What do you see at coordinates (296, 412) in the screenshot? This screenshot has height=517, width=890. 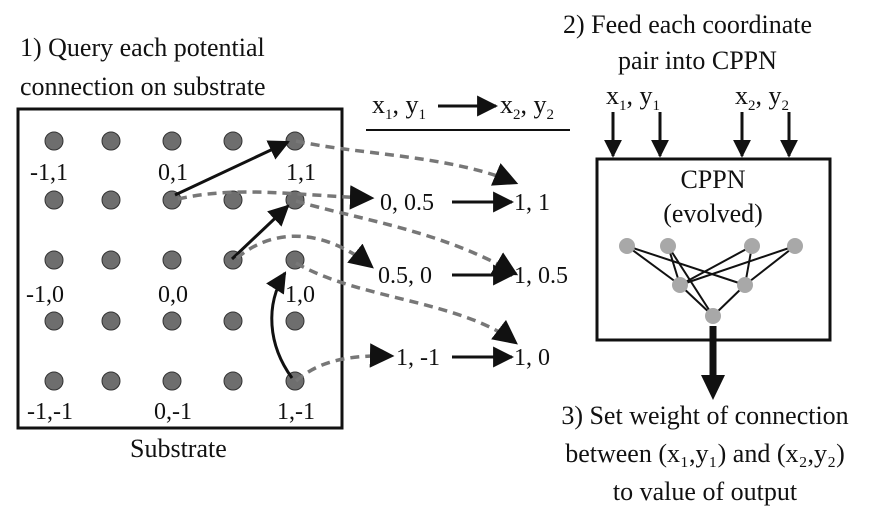 I see `substrate-label: 1,-1` at bounding box center [296, 412].